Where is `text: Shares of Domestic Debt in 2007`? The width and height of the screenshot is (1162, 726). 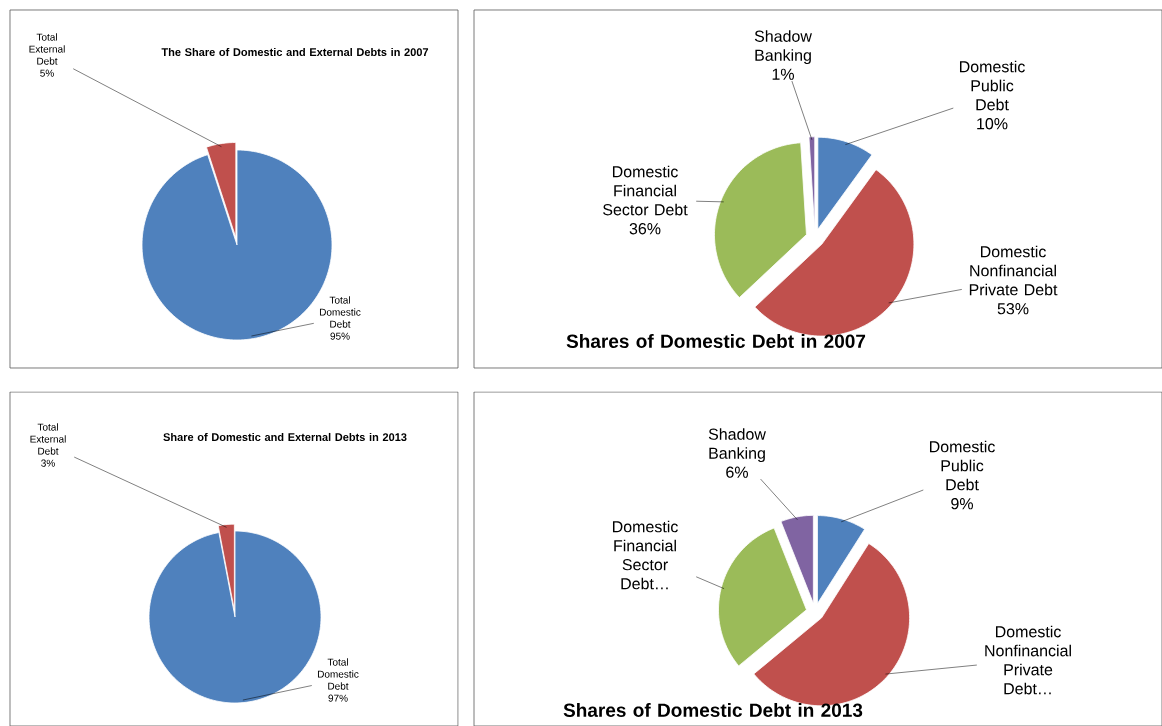 text: Shares of Domestic Debt in 2007 is located at coordinates (716, 341).